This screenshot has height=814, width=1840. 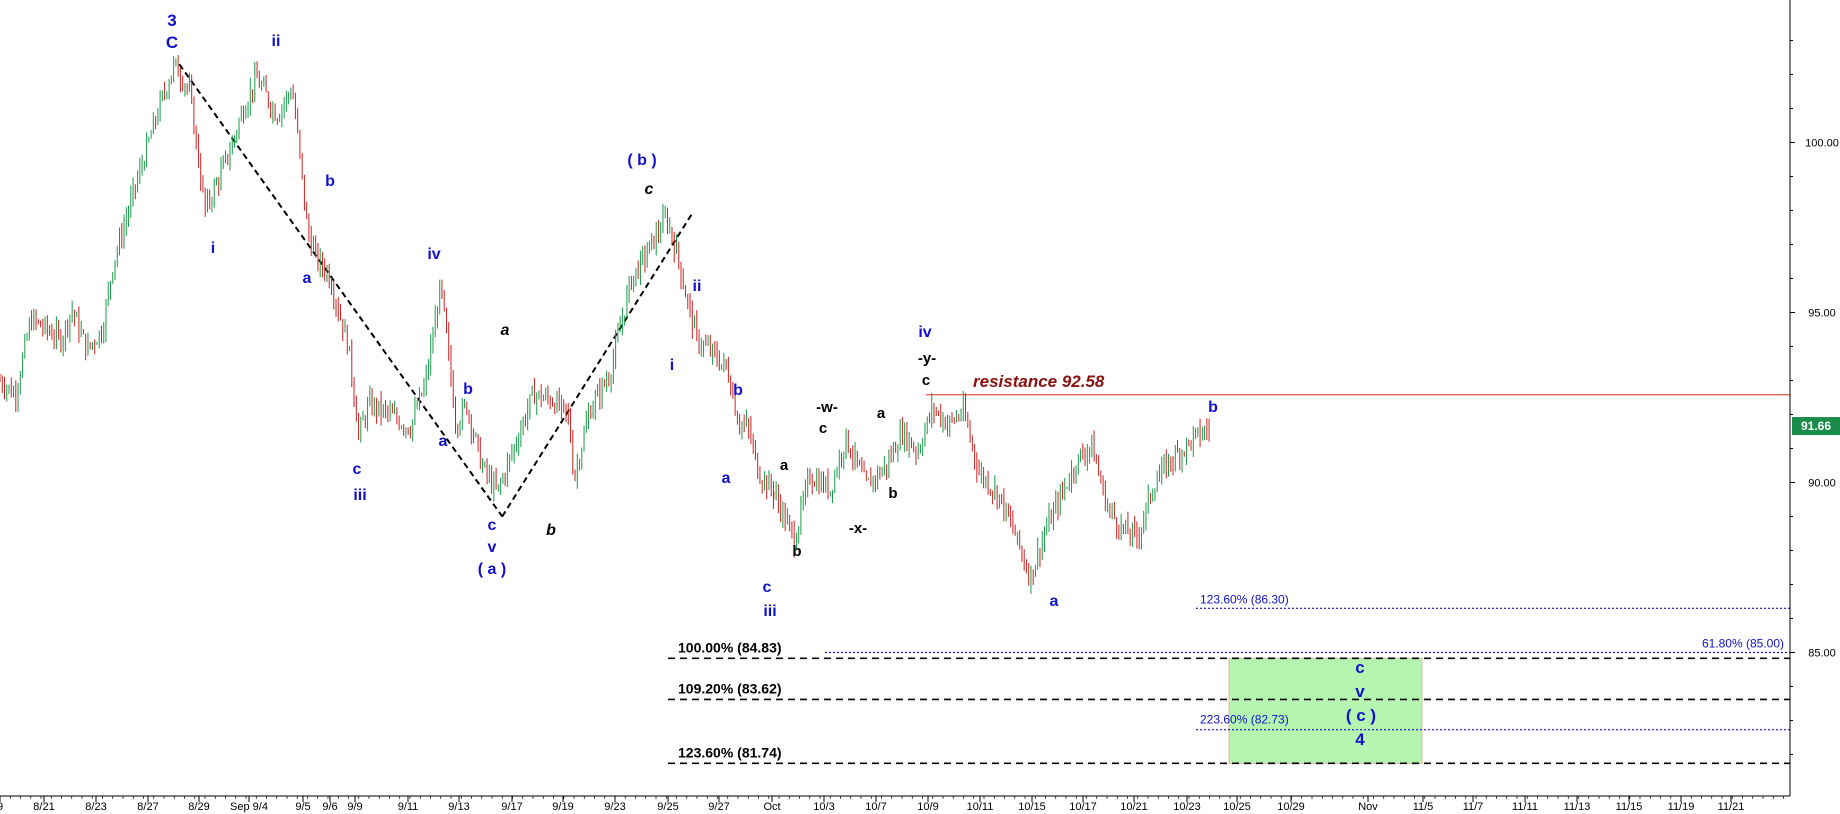 I want to click on y-tick-label-1: 90.00, so click(x=1822, y=484).